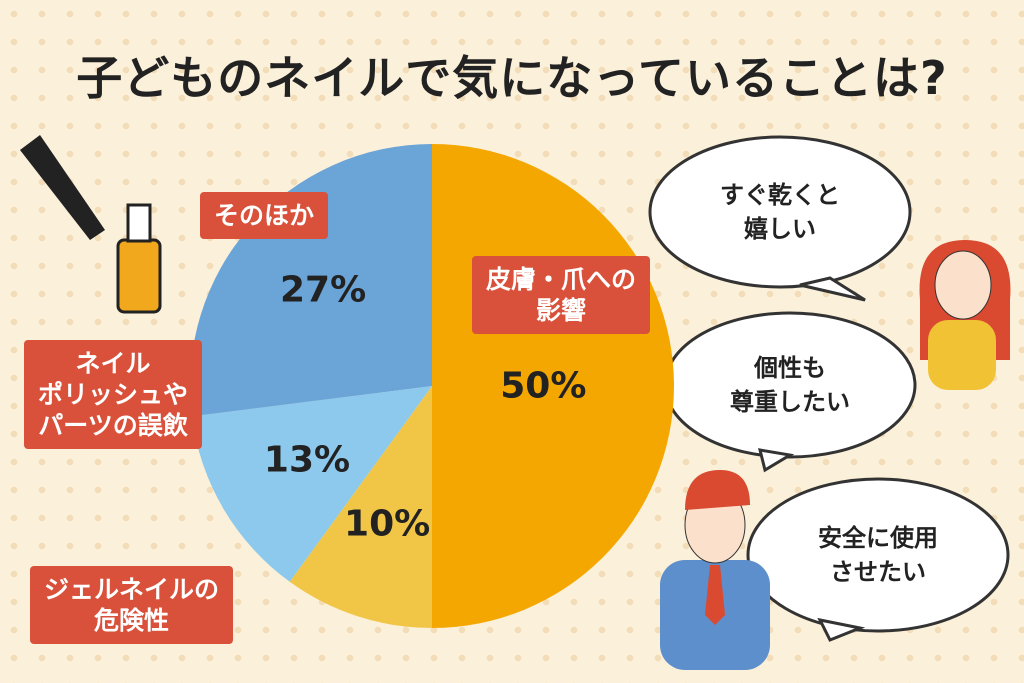 This screenshot has height=683, width=1024. Describe the element at coordinates (387, 524) in the screenshot. I see `value-label: 10%` at that location.